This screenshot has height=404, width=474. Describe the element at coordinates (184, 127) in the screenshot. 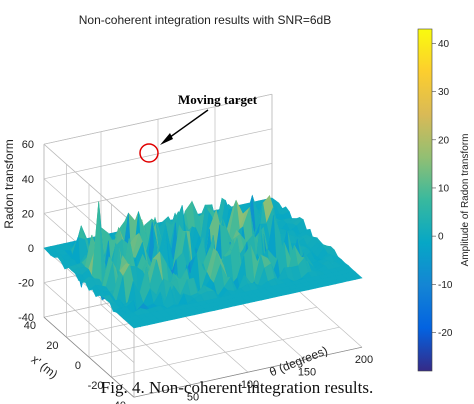

I see `annotation-arrow` at that location.